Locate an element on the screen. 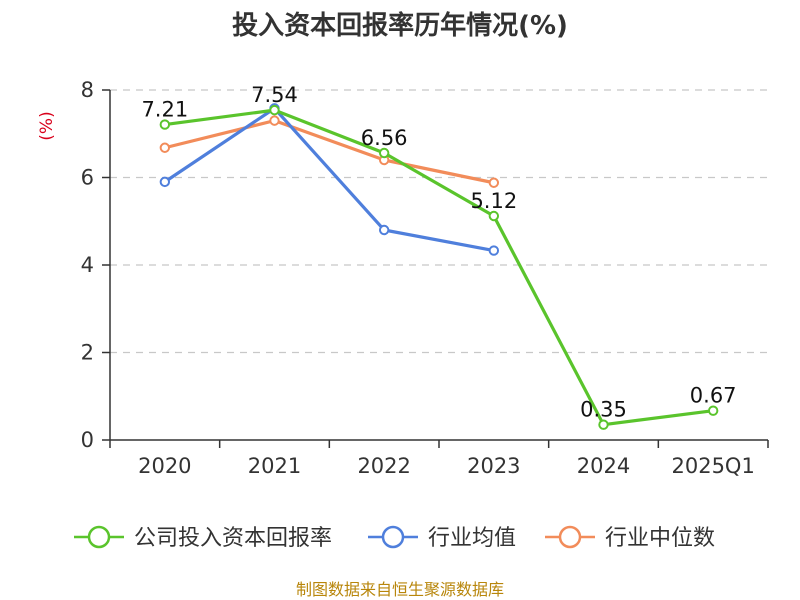 The width and height of the screenshot is (800, 600). data-label-0: 7.21 is located at coordinates (164, 110).